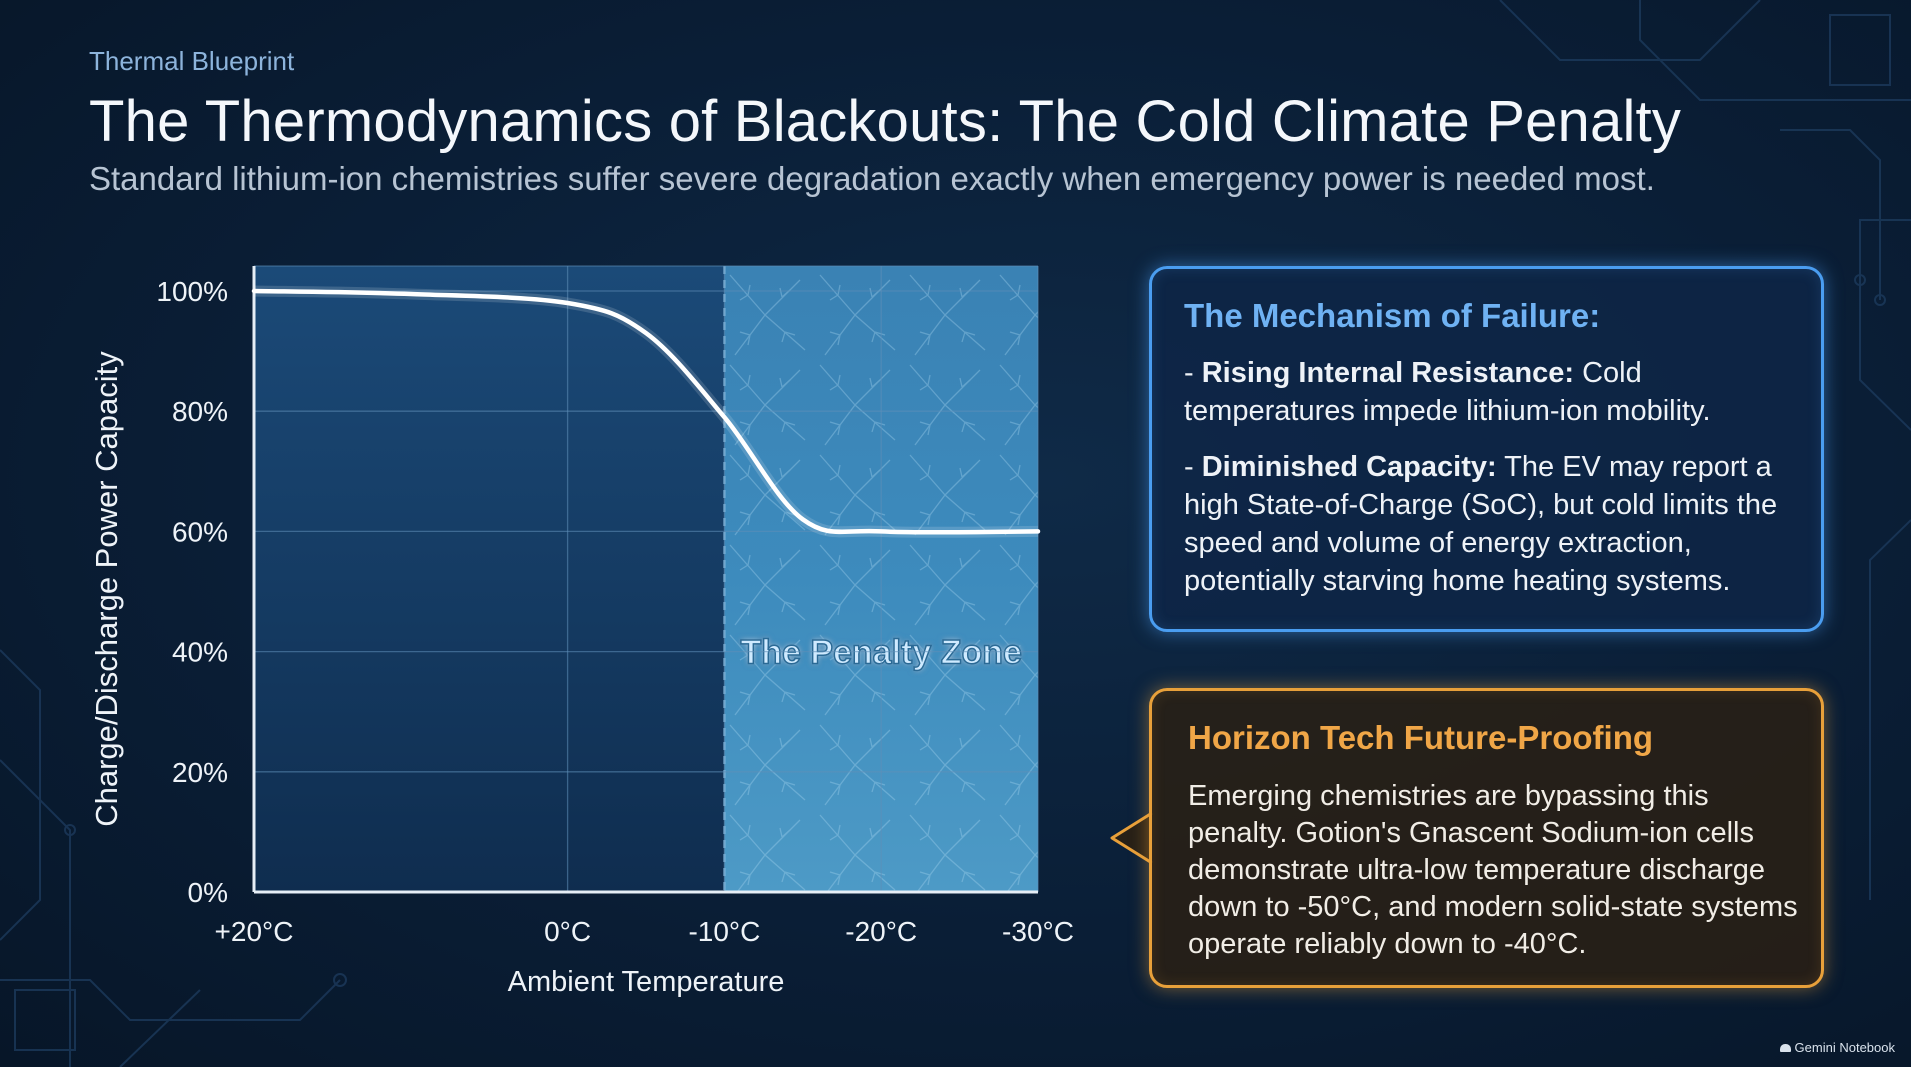 The width and height of the screenshot is (1911, 1067). I want to click on x-tick-label: -30°C, so click(1038, 931).